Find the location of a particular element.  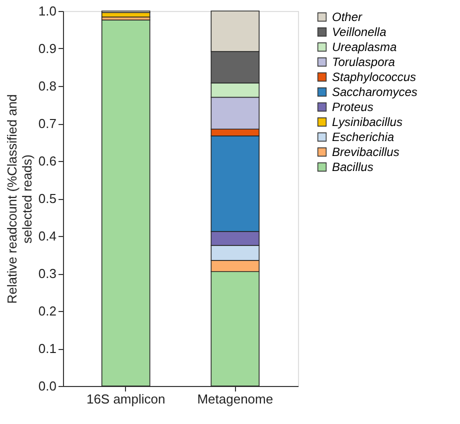

y-tick-label: 0.3 is located at coordinates (47, 273).